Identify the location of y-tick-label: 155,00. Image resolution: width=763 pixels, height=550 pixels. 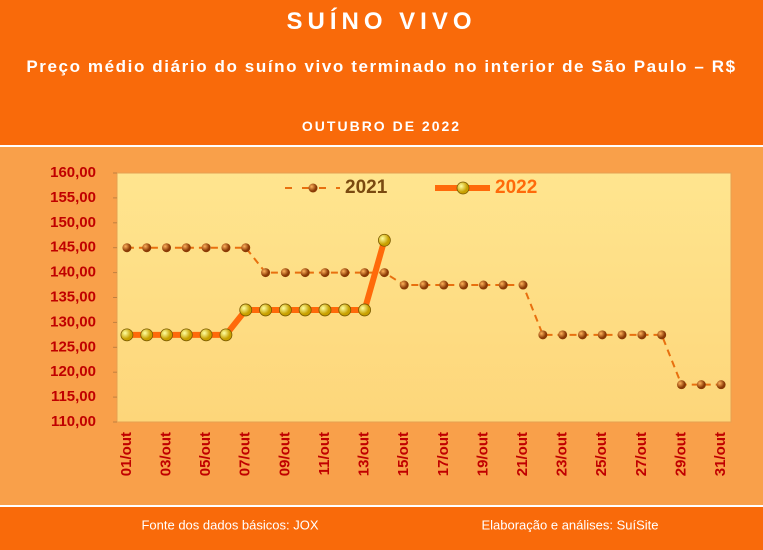
(73, 197).